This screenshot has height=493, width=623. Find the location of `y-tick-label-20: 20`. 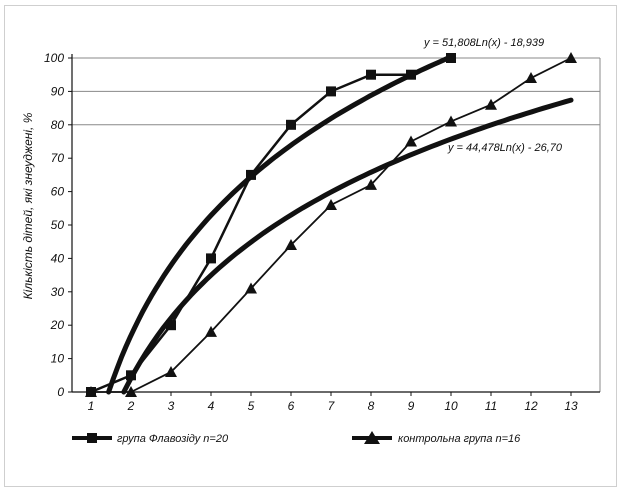

y-tick-label-20: 20 is located at coordinates (57, 325).